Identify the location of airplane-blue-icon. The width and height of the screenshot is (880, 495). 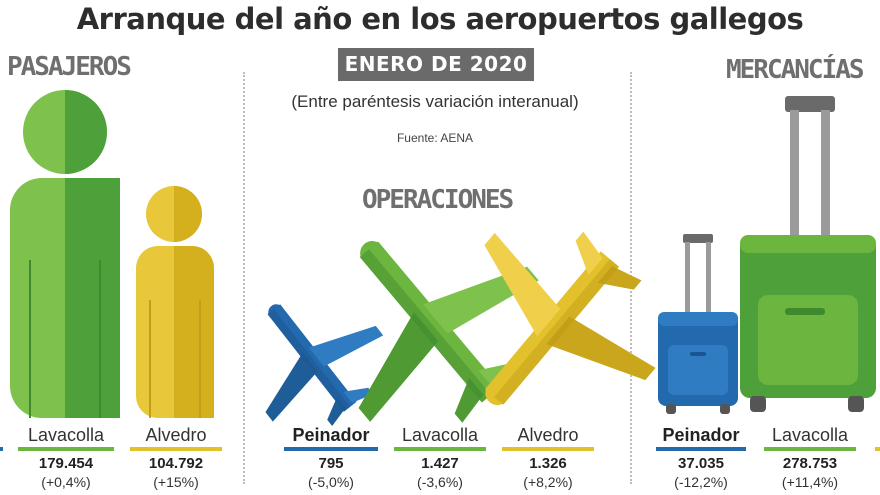
(324, 365).